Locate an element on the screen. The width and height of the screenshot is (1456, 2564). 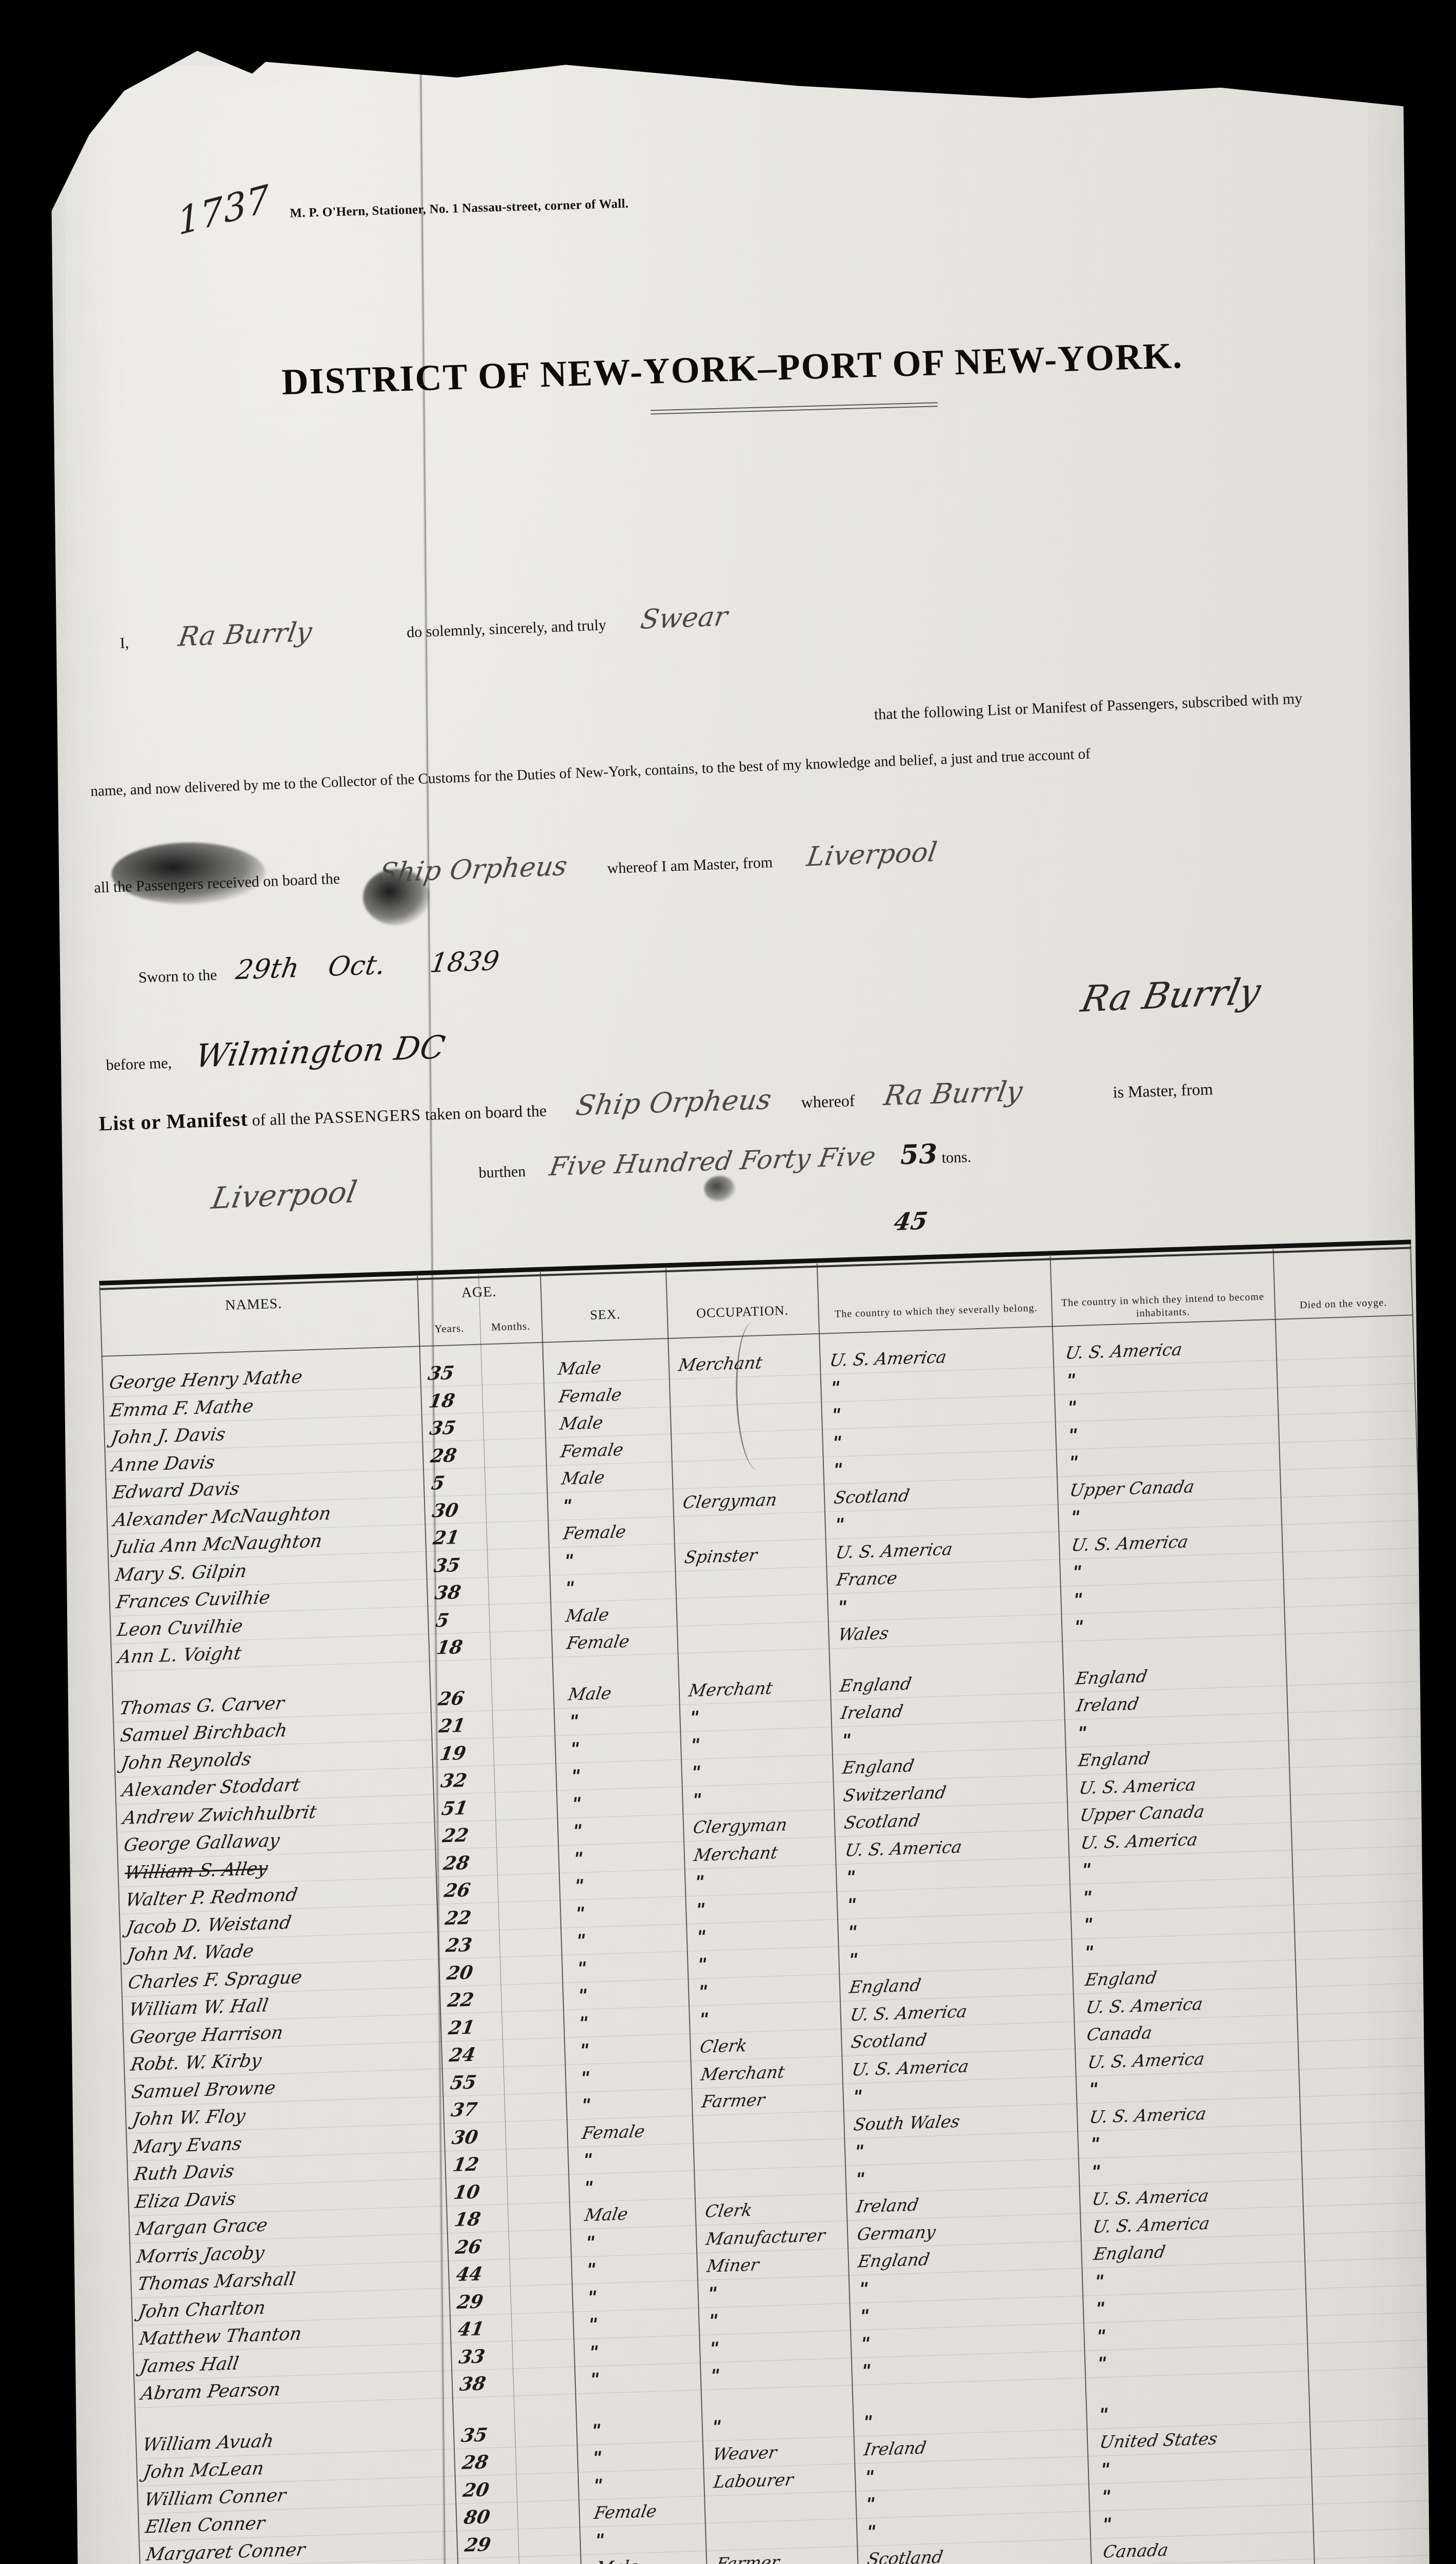
column-header-months: Months. is located at coordinates (511, 1326).